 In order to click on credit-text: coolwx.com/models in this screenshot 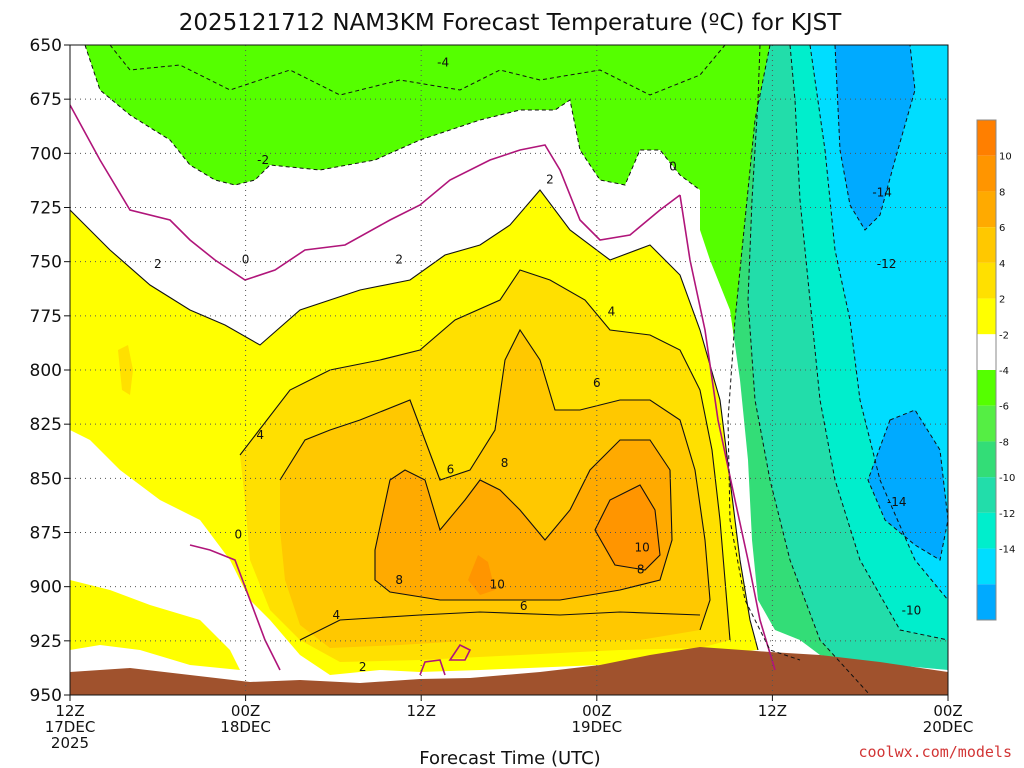, I will do `click(935, 752)`.